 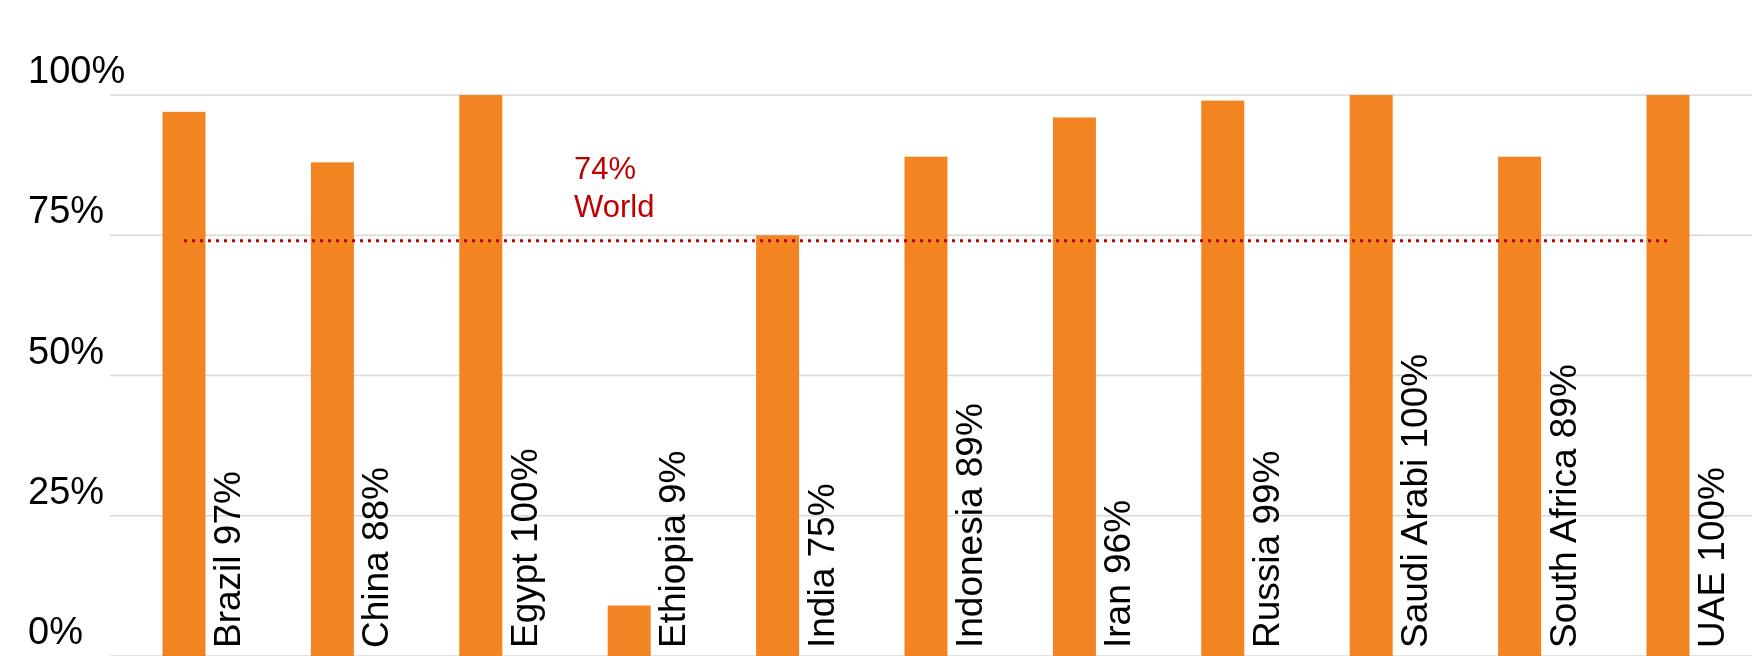 What do you see at coordinates (1415, 500) in the screenshot?
I see `category-label: Saudi Arabi 100%` at bounding box center [1415, 500].